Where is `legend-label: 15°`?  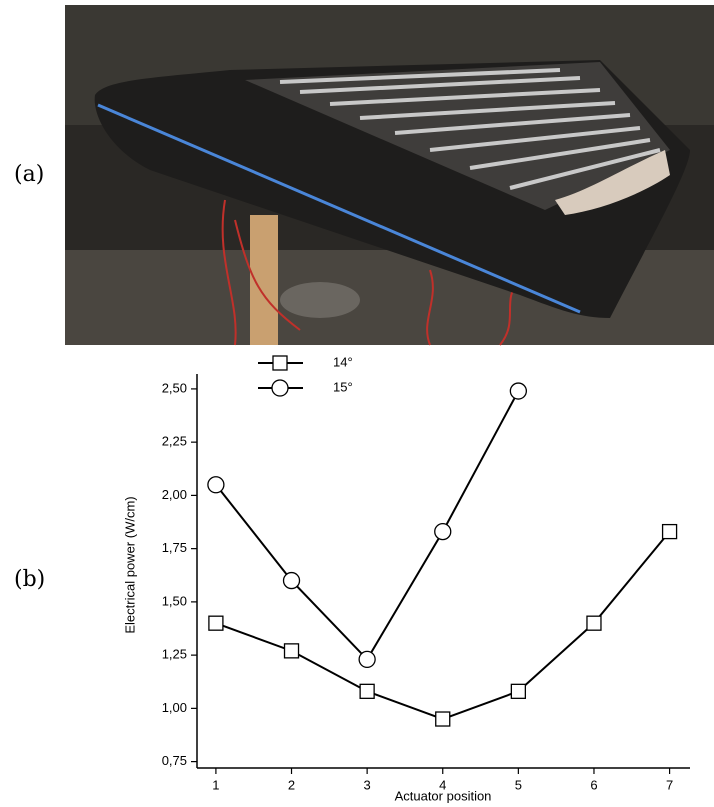
legend-label: 15° is located at coordinates (343, 386).